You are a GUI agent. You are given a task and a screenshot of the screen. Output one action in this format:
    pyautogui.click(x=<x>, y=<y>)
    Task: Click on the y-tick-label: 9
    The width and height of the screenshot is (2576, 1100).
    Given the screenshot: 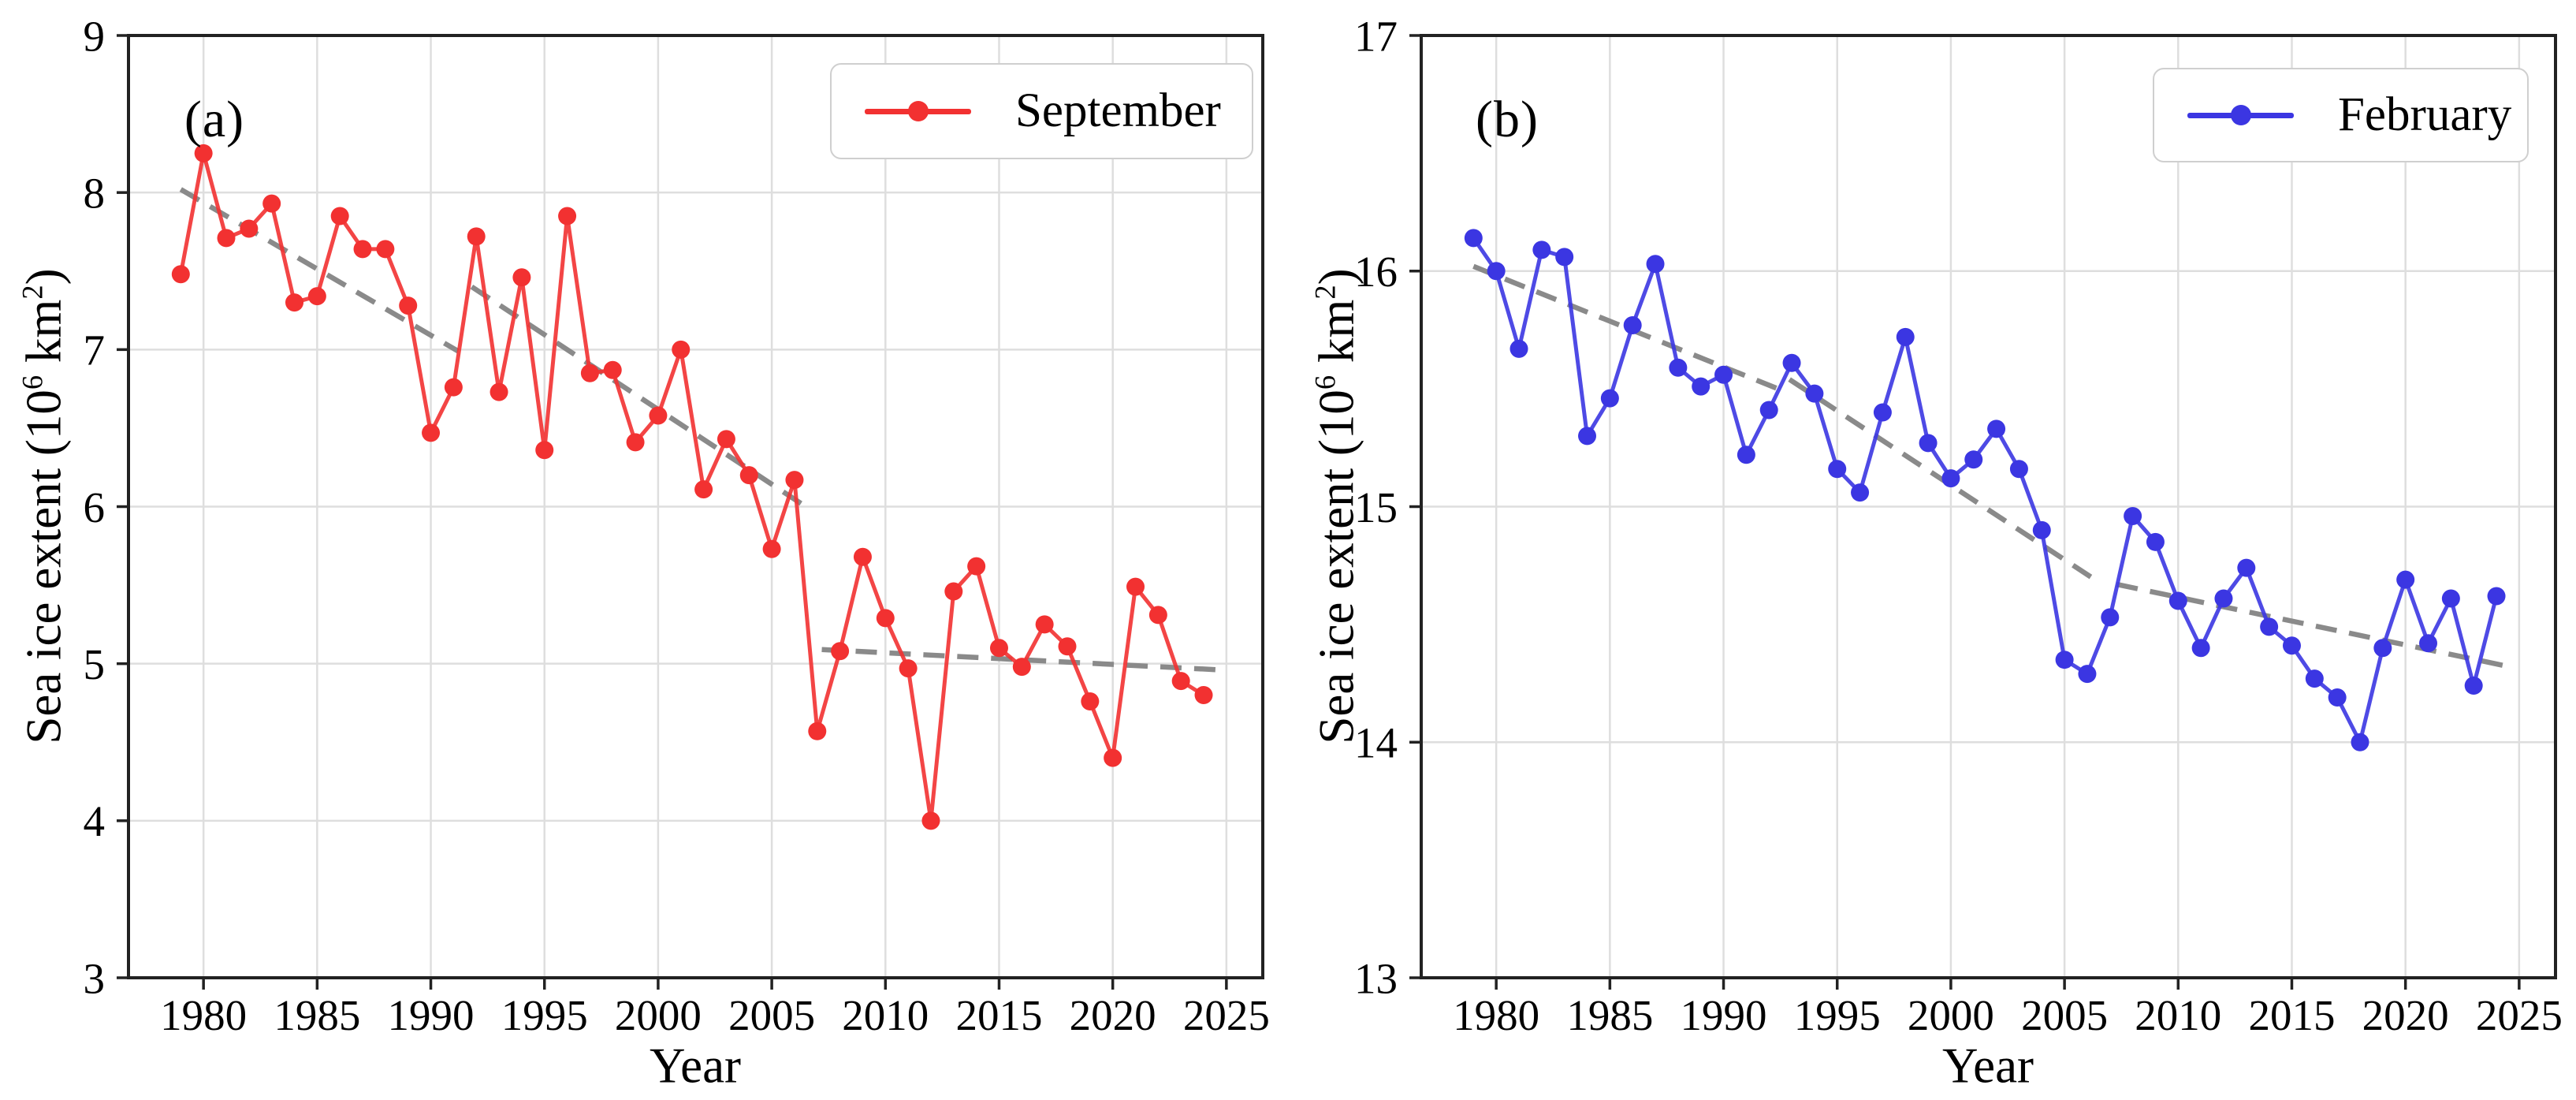 What is the action you would take?
    pyautogui.click(x=95, y=36)
    